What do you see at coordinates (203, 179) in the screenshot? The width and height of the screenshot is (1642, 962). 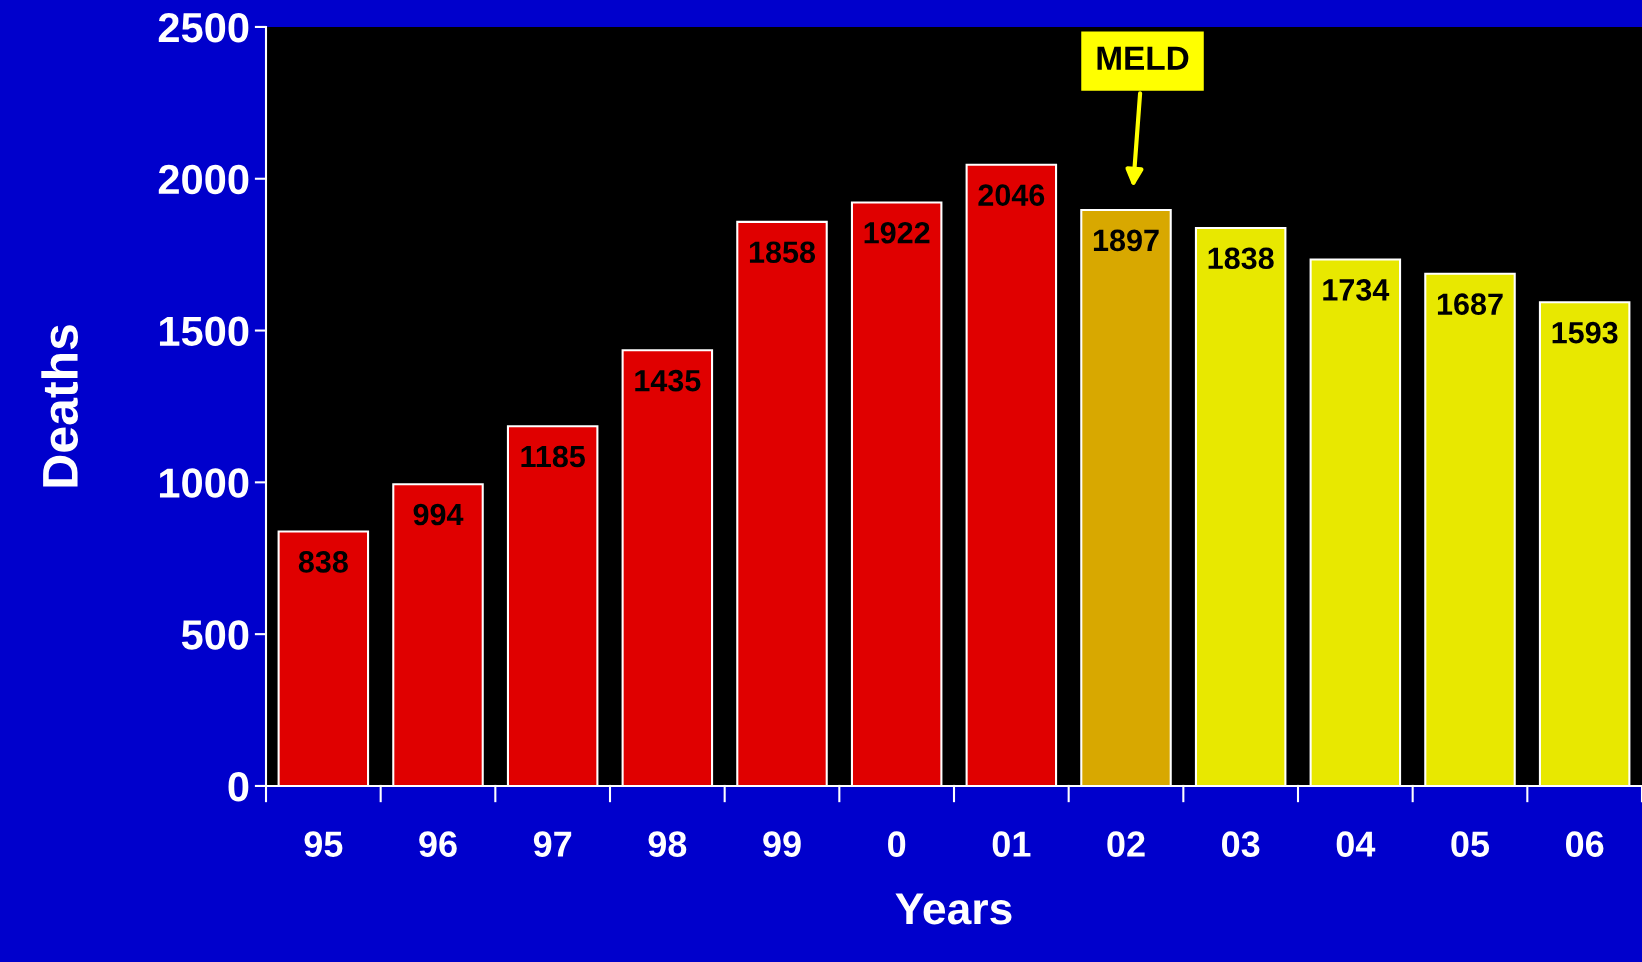 I see `y-tick-label: 2000` at bounding box center [203, 179].